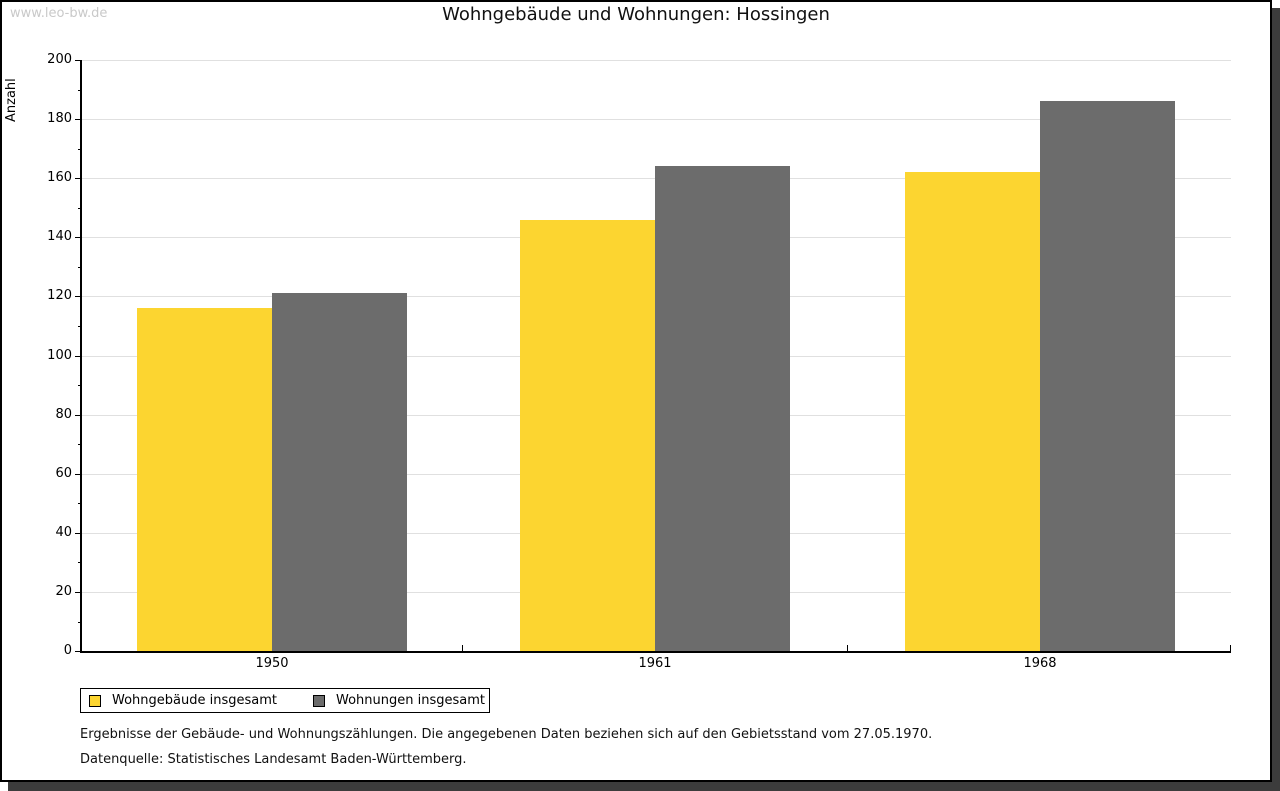  What do you see at coordinates (59, 355) in the screenshot?
I see `y-tick-label-100: 100` at bounding box center [59, 355].